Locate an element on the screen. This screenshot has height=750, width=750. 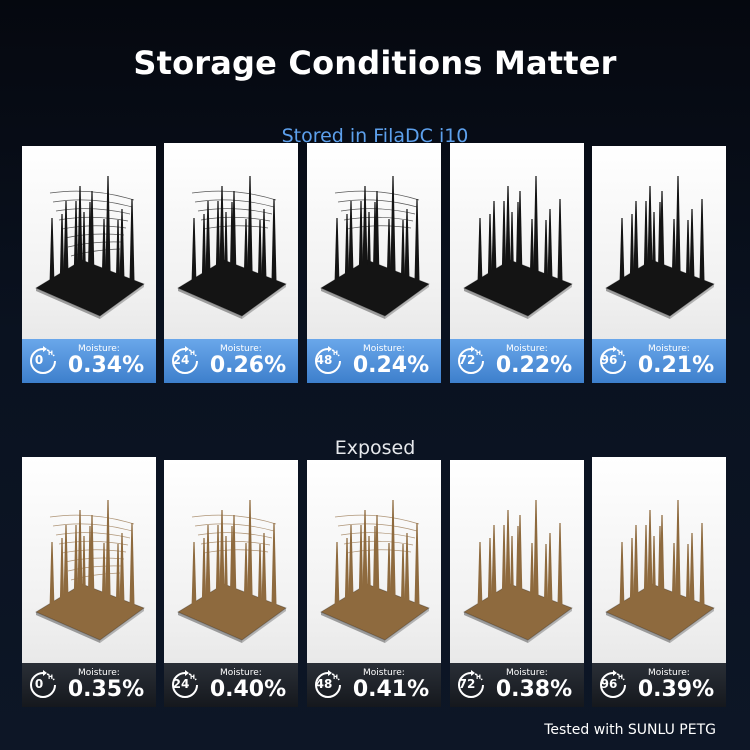
moisture-bar: 24 H Moisture: 0.26% is located at coordinates (231, 361).